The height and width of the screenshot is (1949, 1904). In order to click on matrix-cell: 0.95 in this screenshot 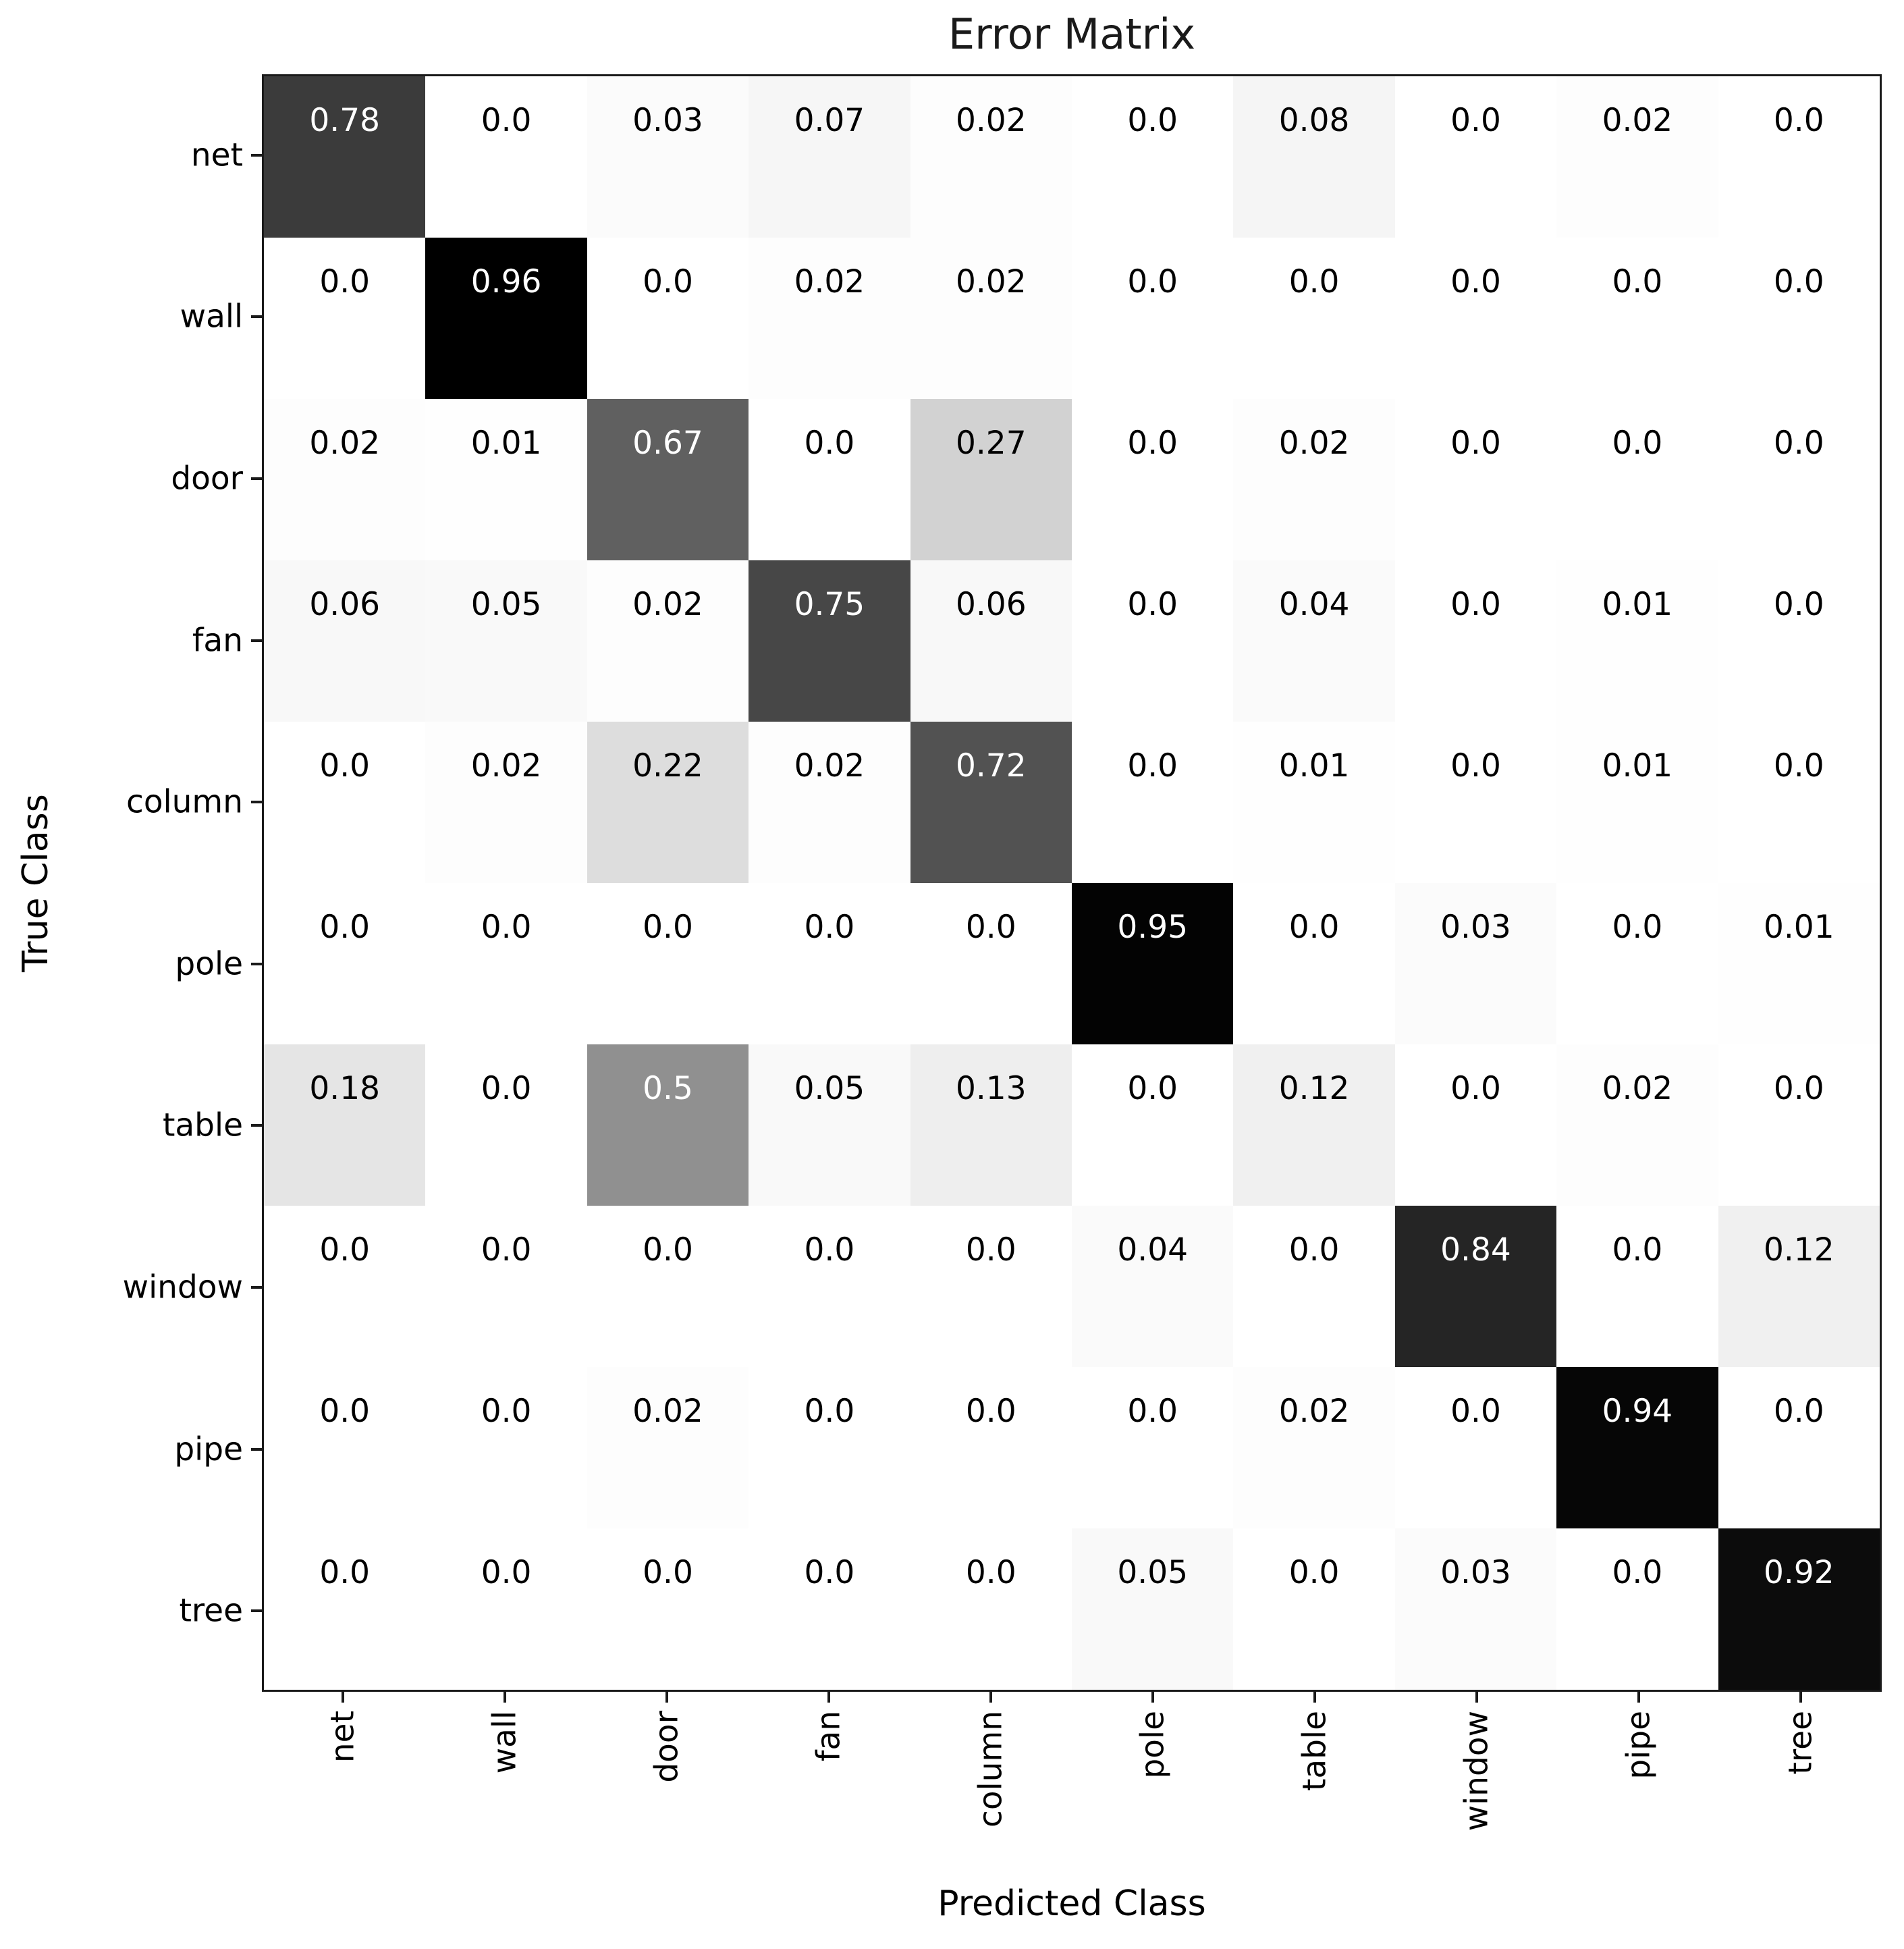, I will do `click(1152, 963)`.